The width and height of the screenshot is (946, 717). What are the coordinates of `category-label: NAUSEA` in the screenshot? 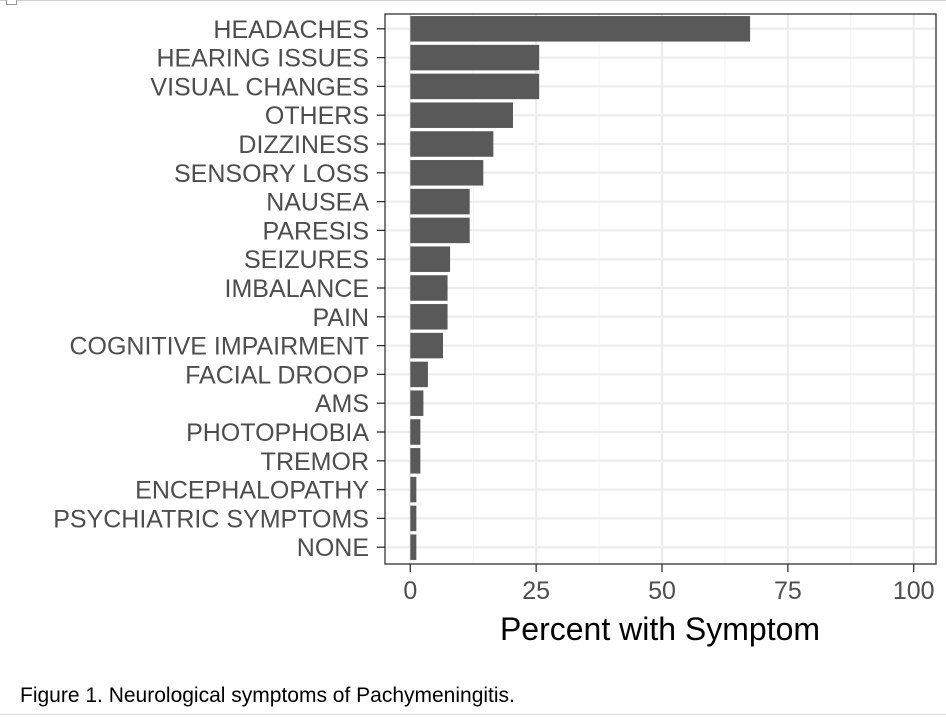 It's located at (317, 203).